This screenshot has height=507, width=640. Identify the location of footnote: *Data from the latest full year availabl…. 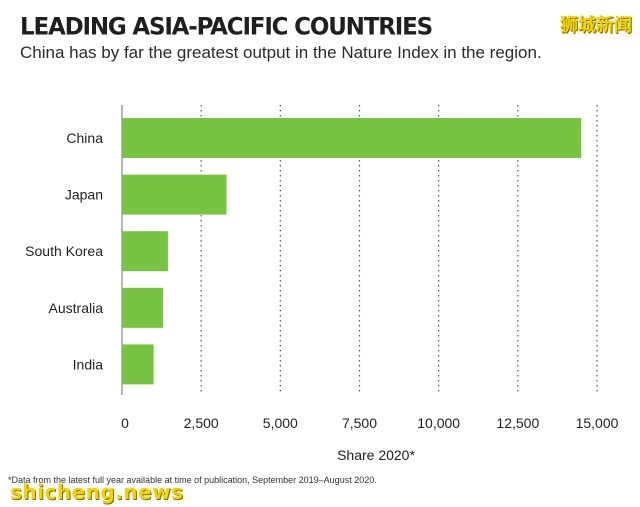
(192, 480).